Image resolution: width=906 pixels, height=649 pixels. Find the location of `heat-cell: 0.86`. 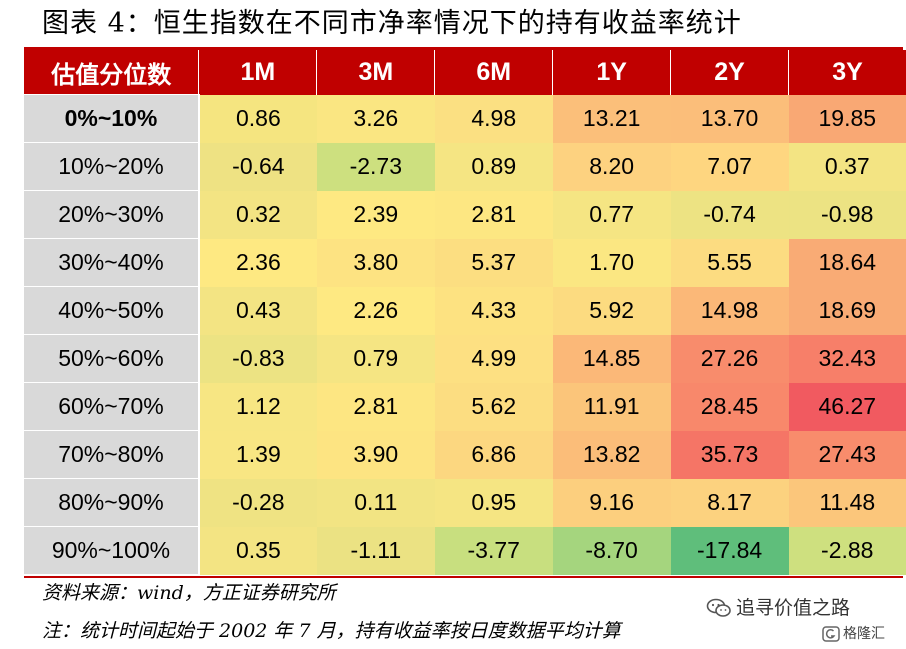

heat-cell: 0.86 is located at coordinates (257, 118).